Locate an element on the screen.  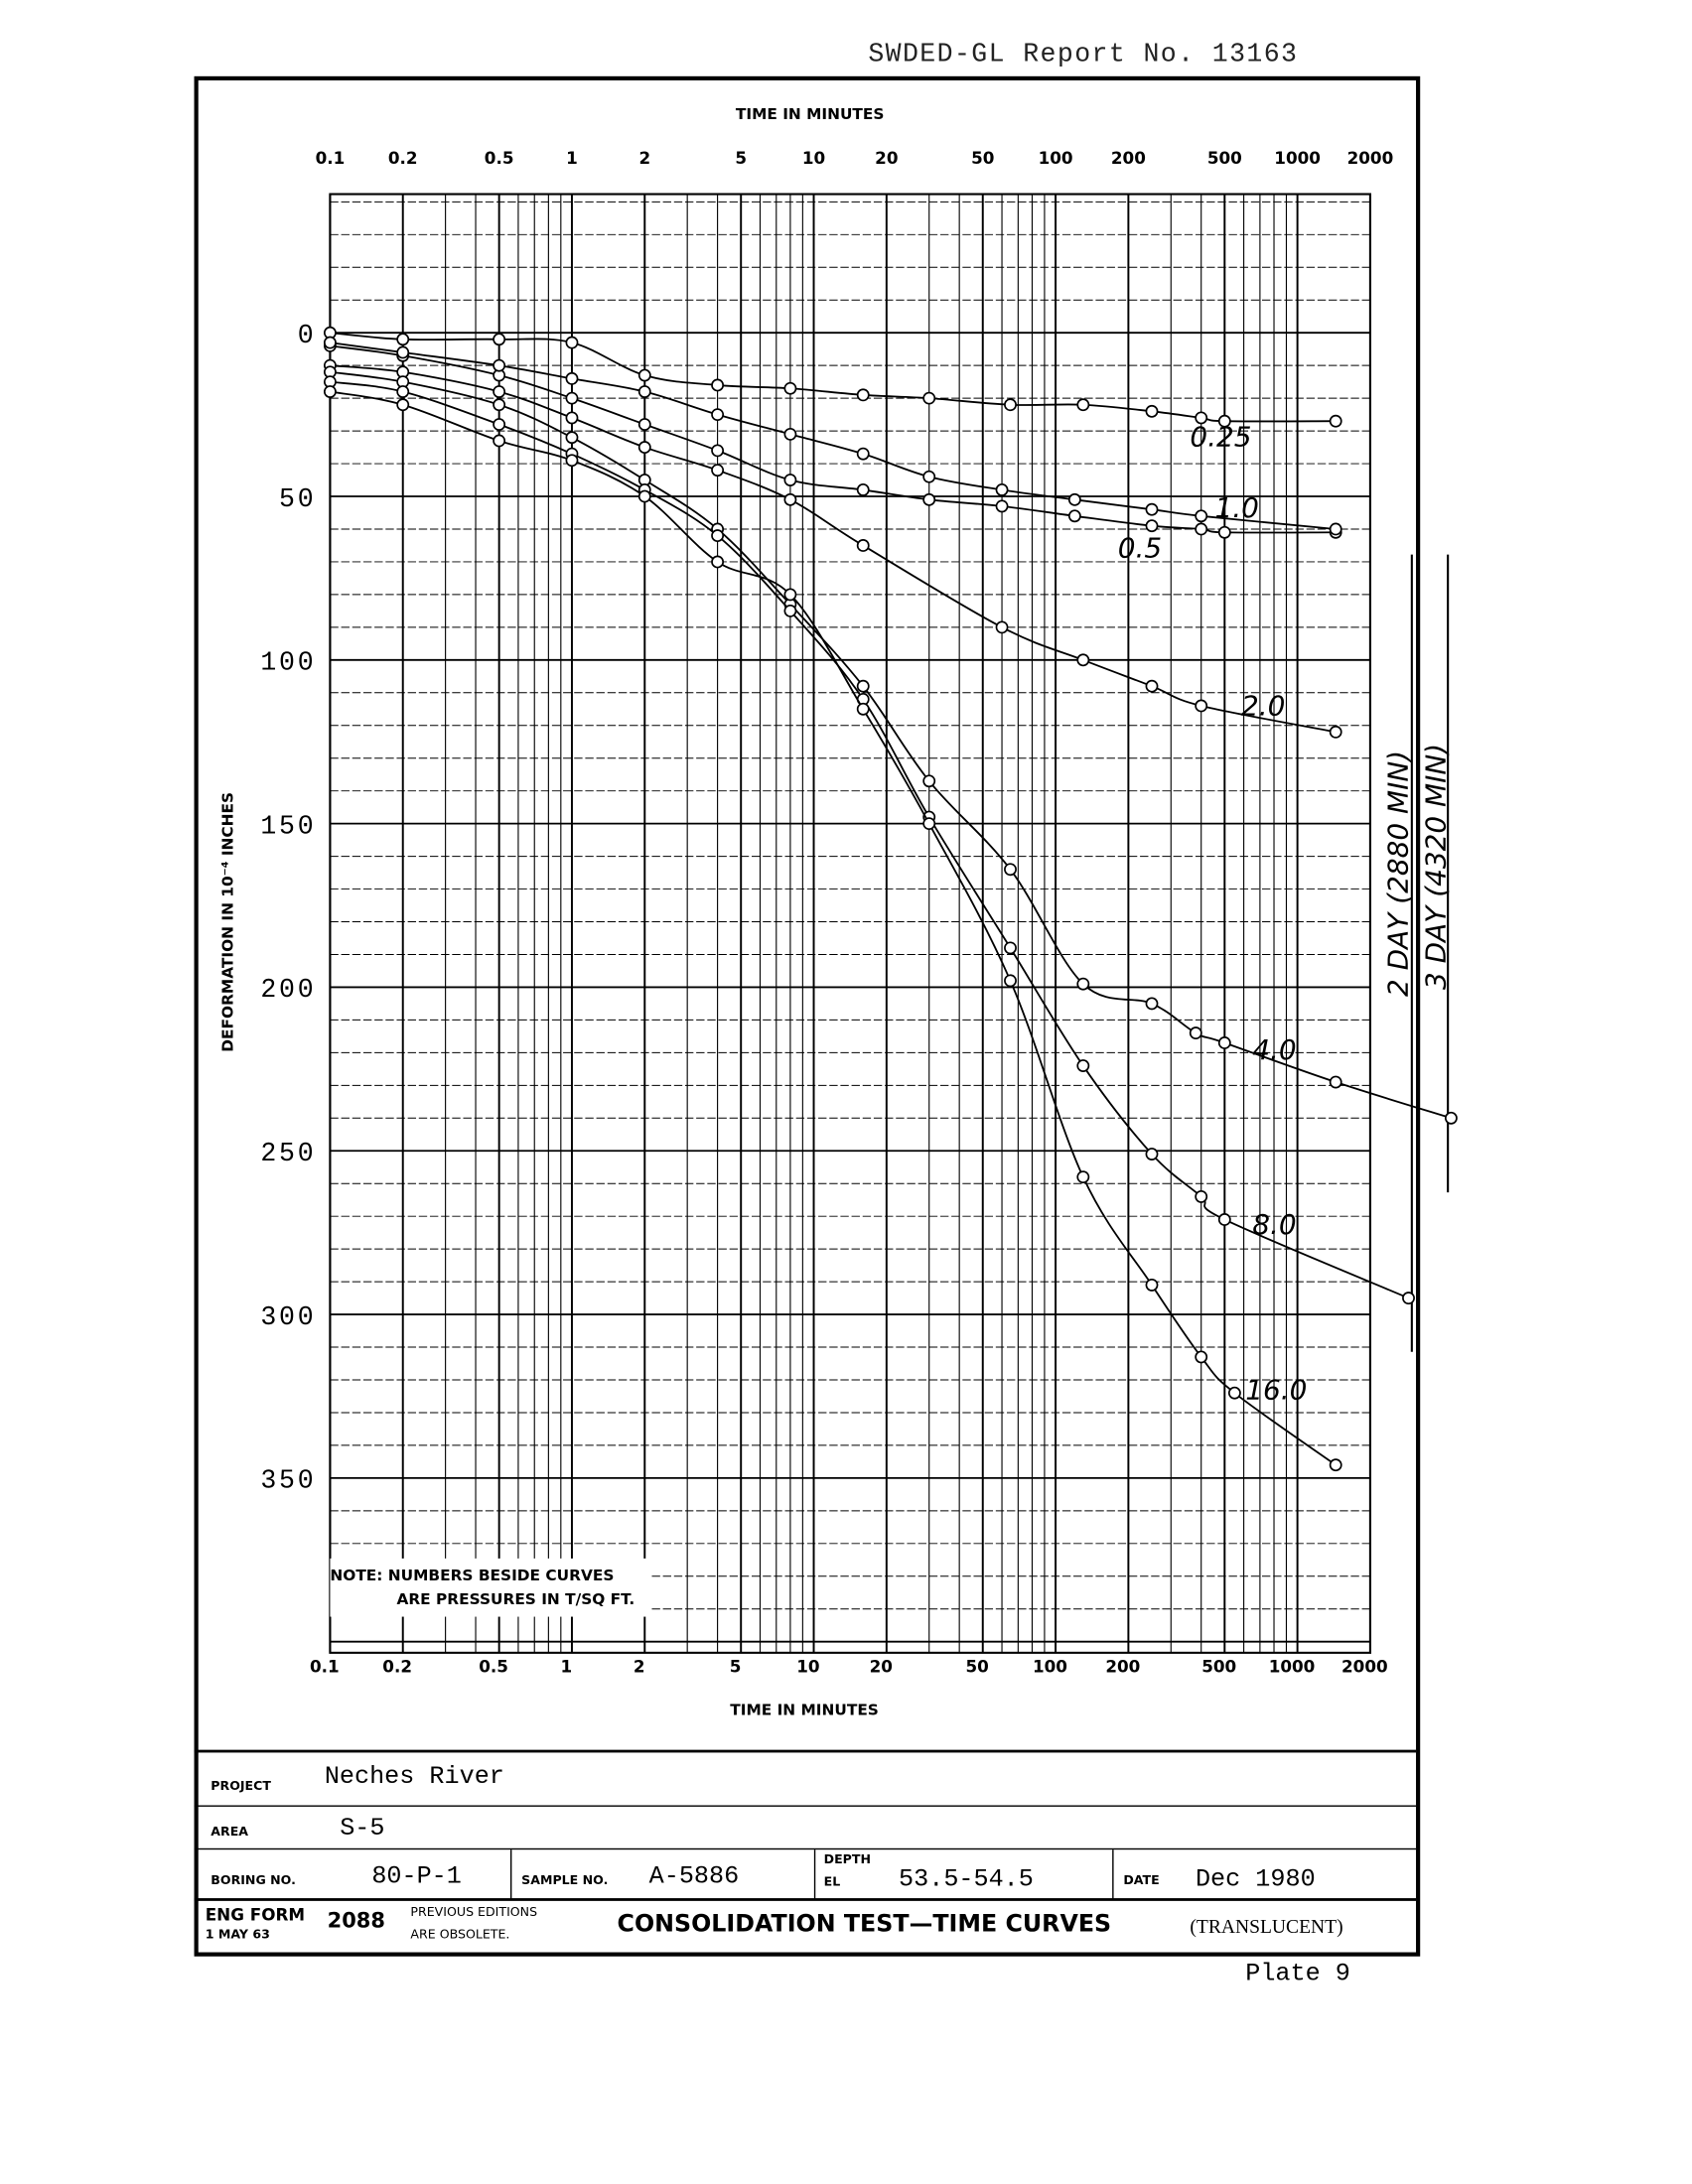
y-tick-label: 350 is located at coordinates (288, 1481).